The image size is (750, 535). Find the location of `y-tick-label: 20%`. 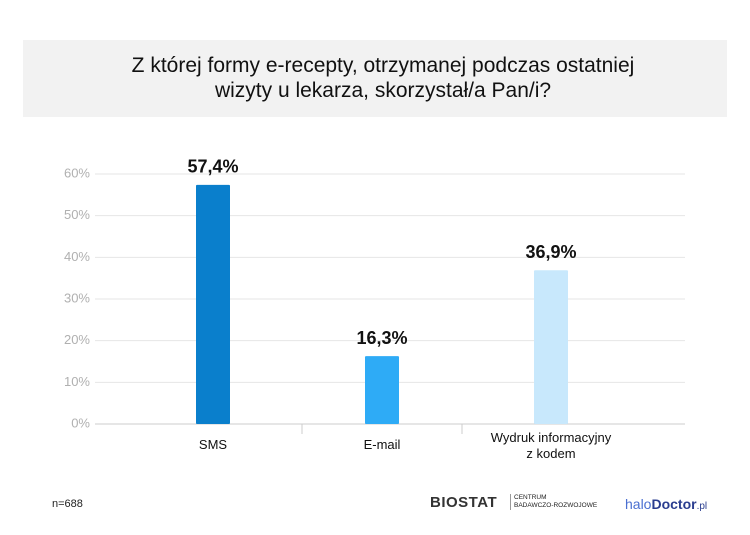

y-tick-label: 20% is located at coordinates (77, 339).